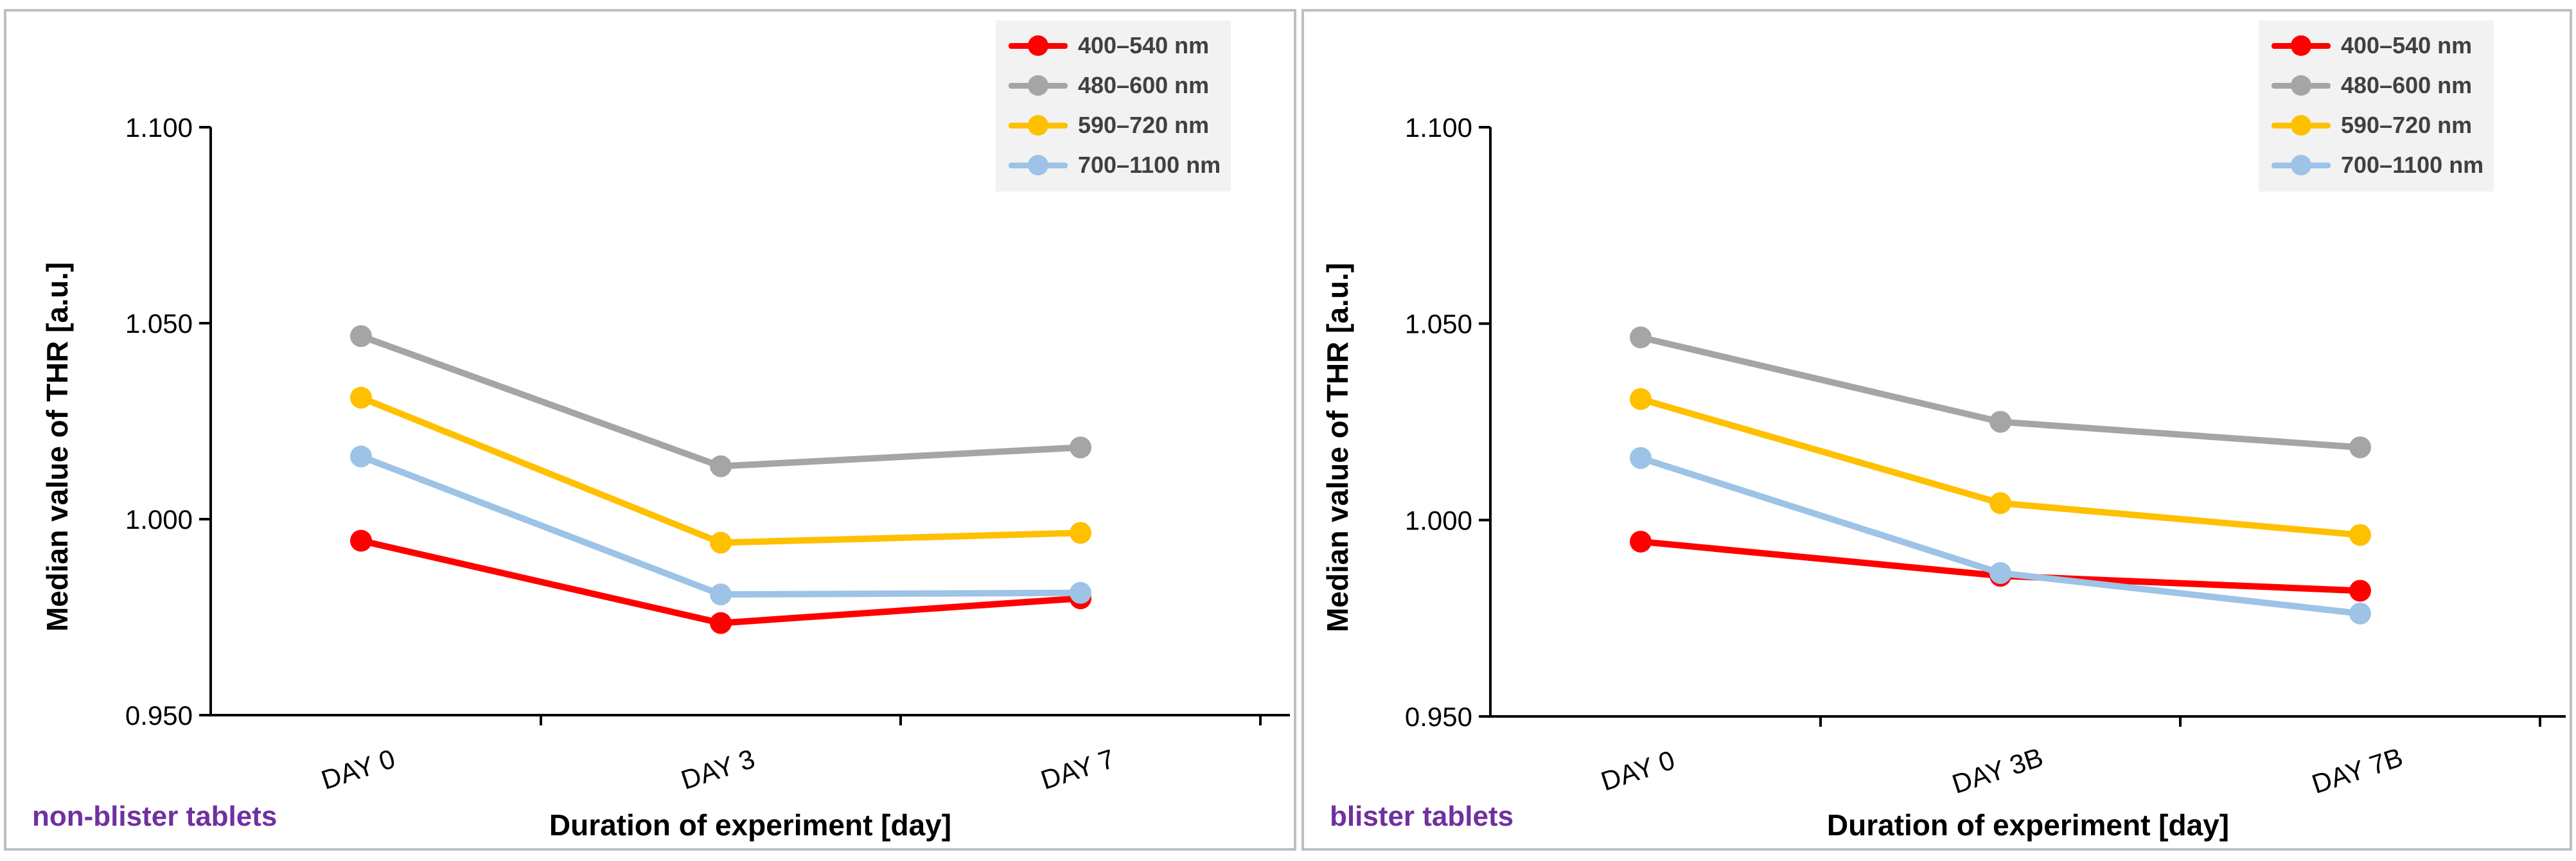 The height and width of the screenshot is (861, 2576). I want to click on panel-caption: blister tablets, so click(1422, 817).